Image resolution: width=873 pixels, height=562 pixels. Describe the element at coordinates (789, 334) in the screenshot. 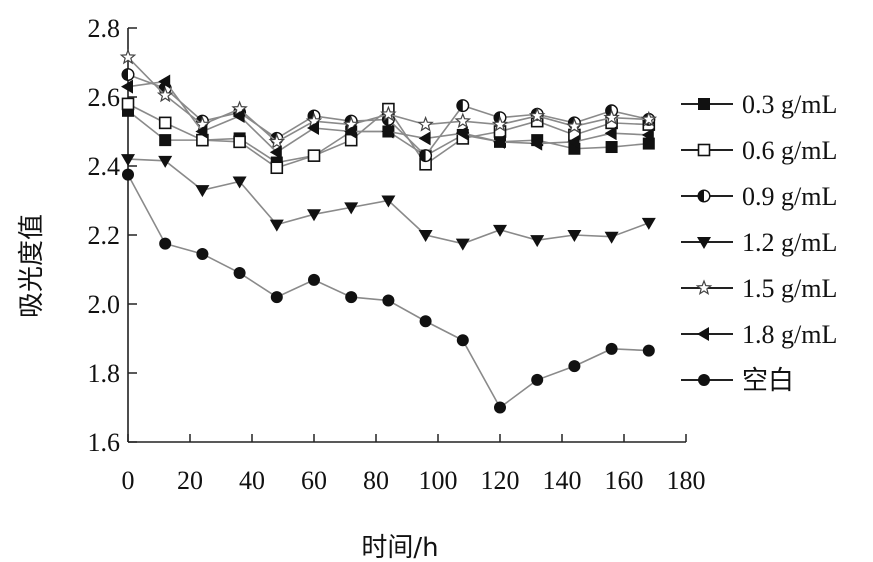

I see `legend-label: 1.8 g/mL` at that location.